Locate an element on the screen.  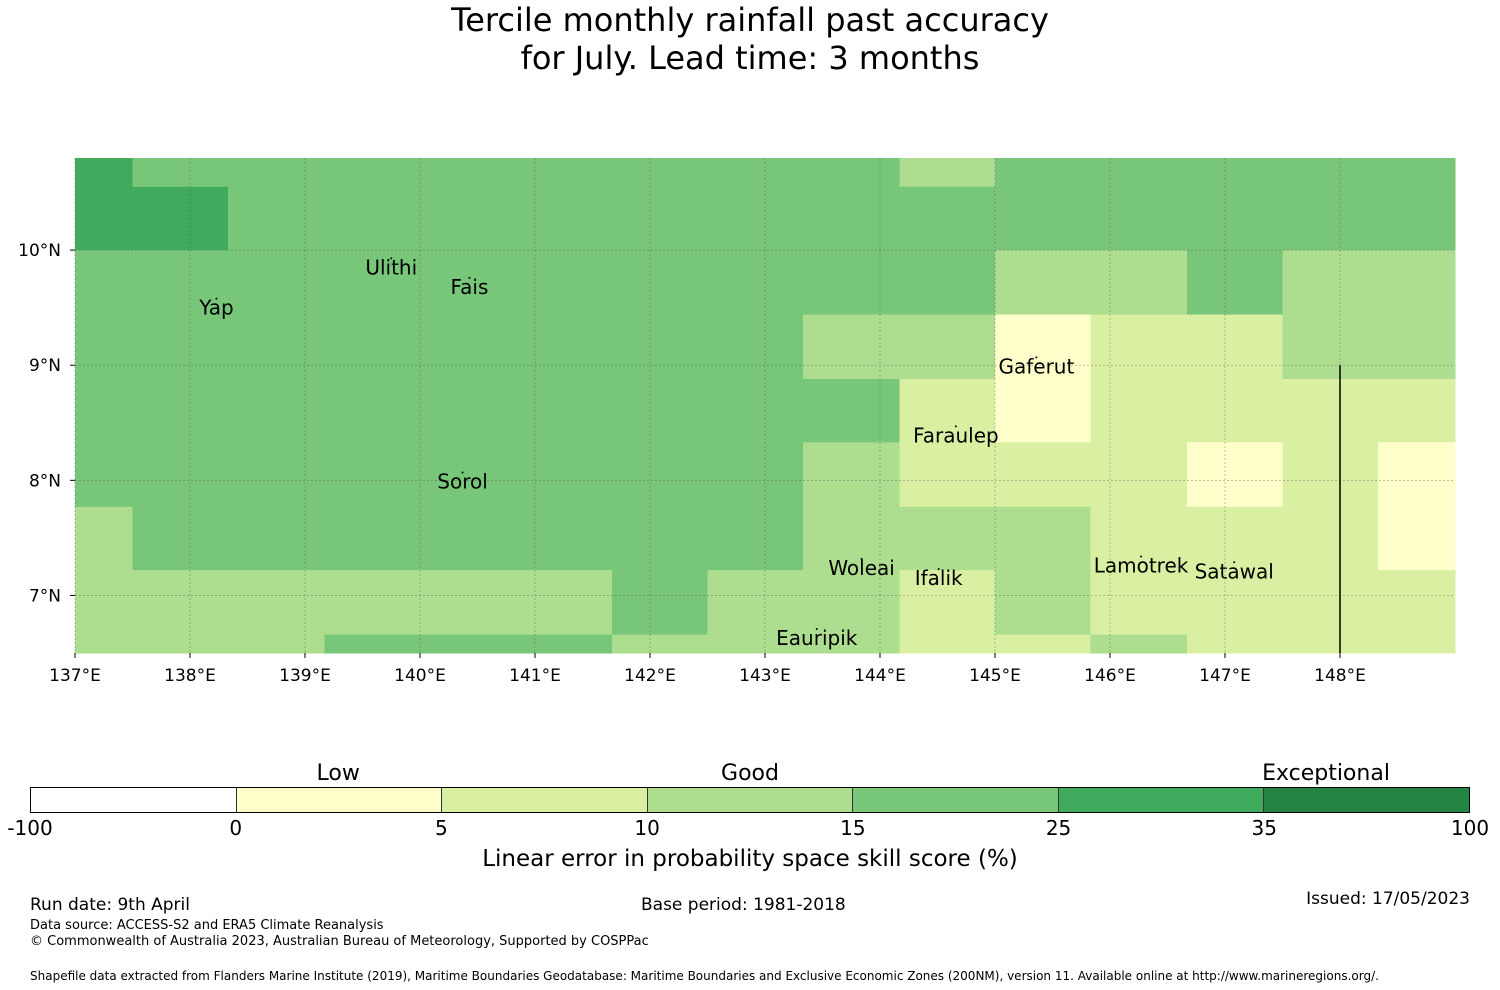
colorbar-tick-label: 10 is located at coordinates (647, 828).